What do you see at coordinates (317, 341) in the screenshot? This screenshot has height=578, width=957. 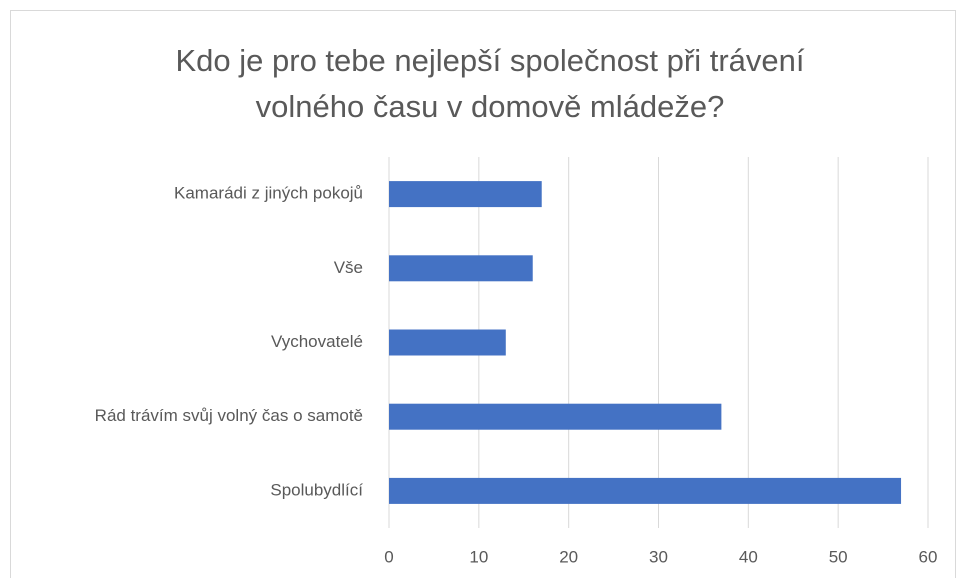 I see `y-tick-label: Vychovatelé` at bounding box center [317, 341].